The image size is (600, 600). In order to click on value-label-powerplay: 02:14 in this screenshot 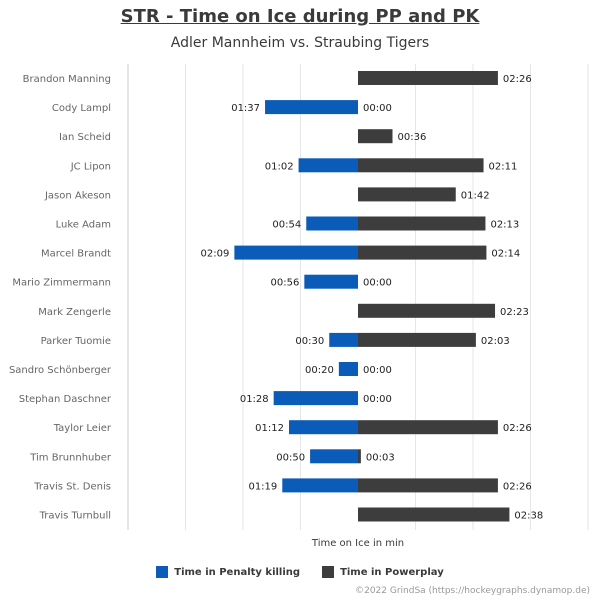, I will do `click(505, 254)`.